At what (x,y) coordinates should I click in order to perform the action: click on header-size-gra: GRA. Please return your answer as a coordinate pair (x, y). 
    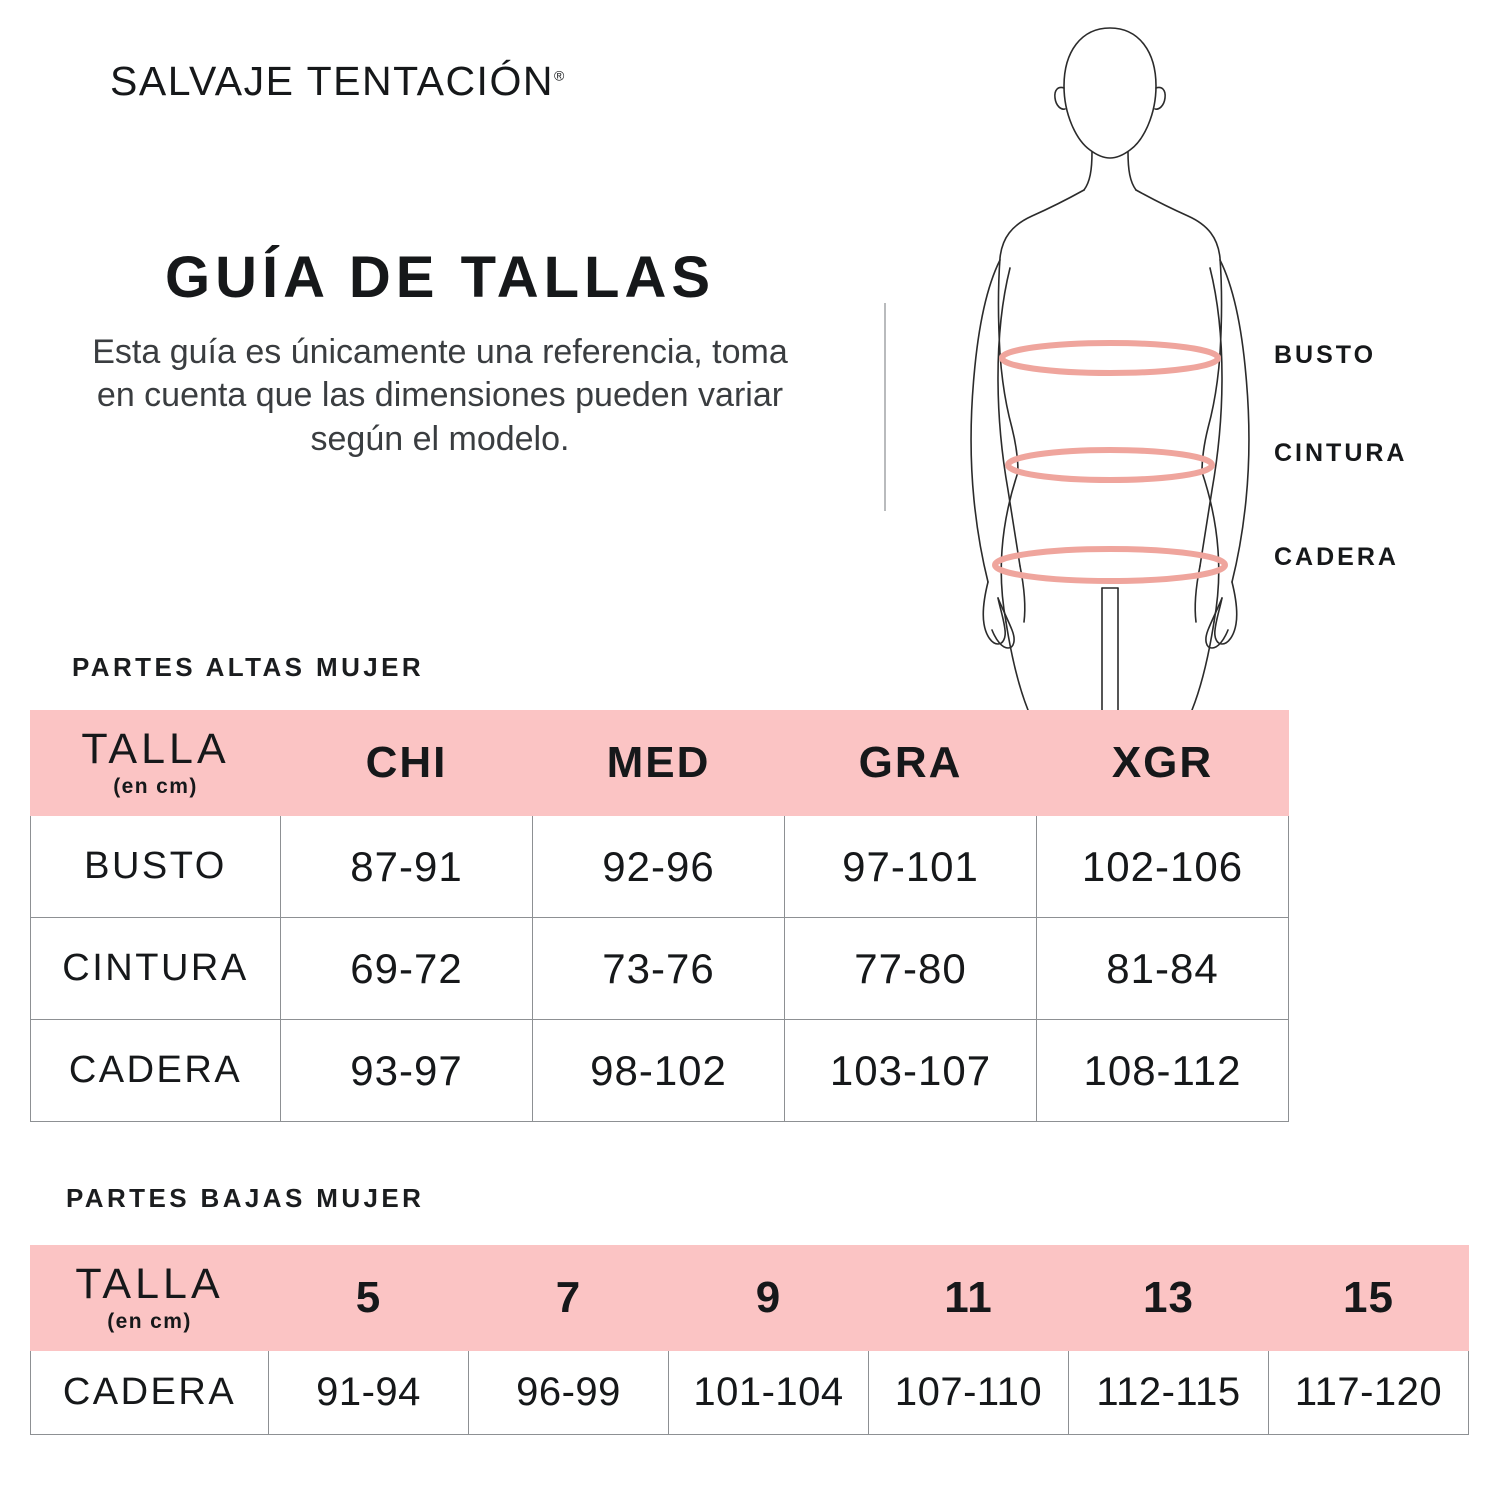
    Looking at the image, I should click on (910, 763).